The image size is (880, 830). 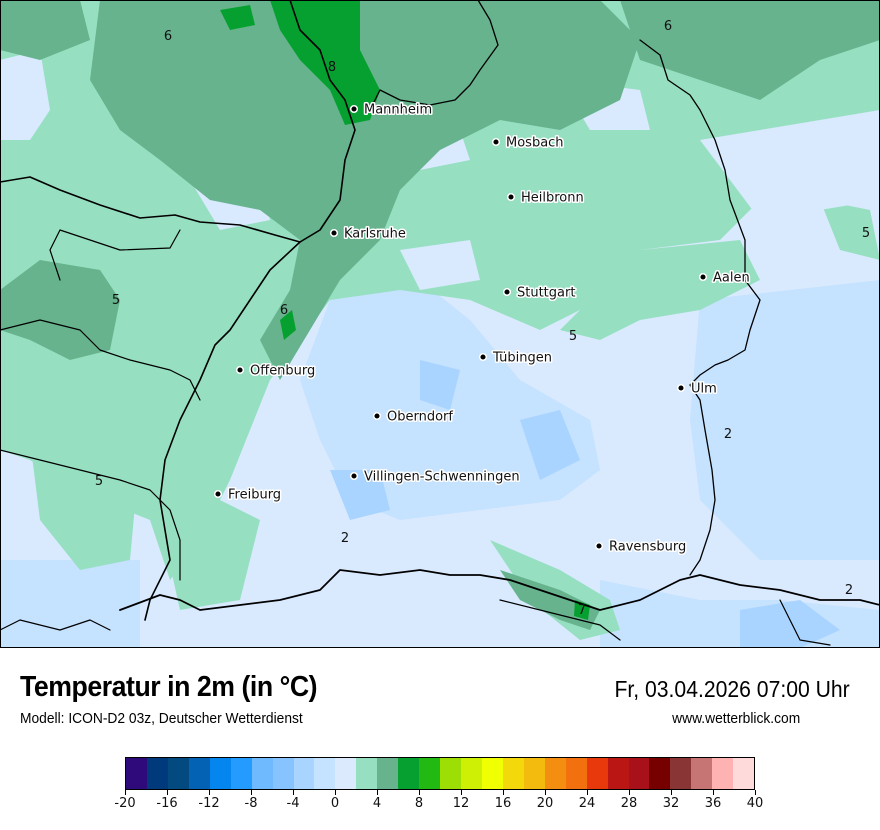 I want to click on tick-label: 28, so click(x=629, y=803).